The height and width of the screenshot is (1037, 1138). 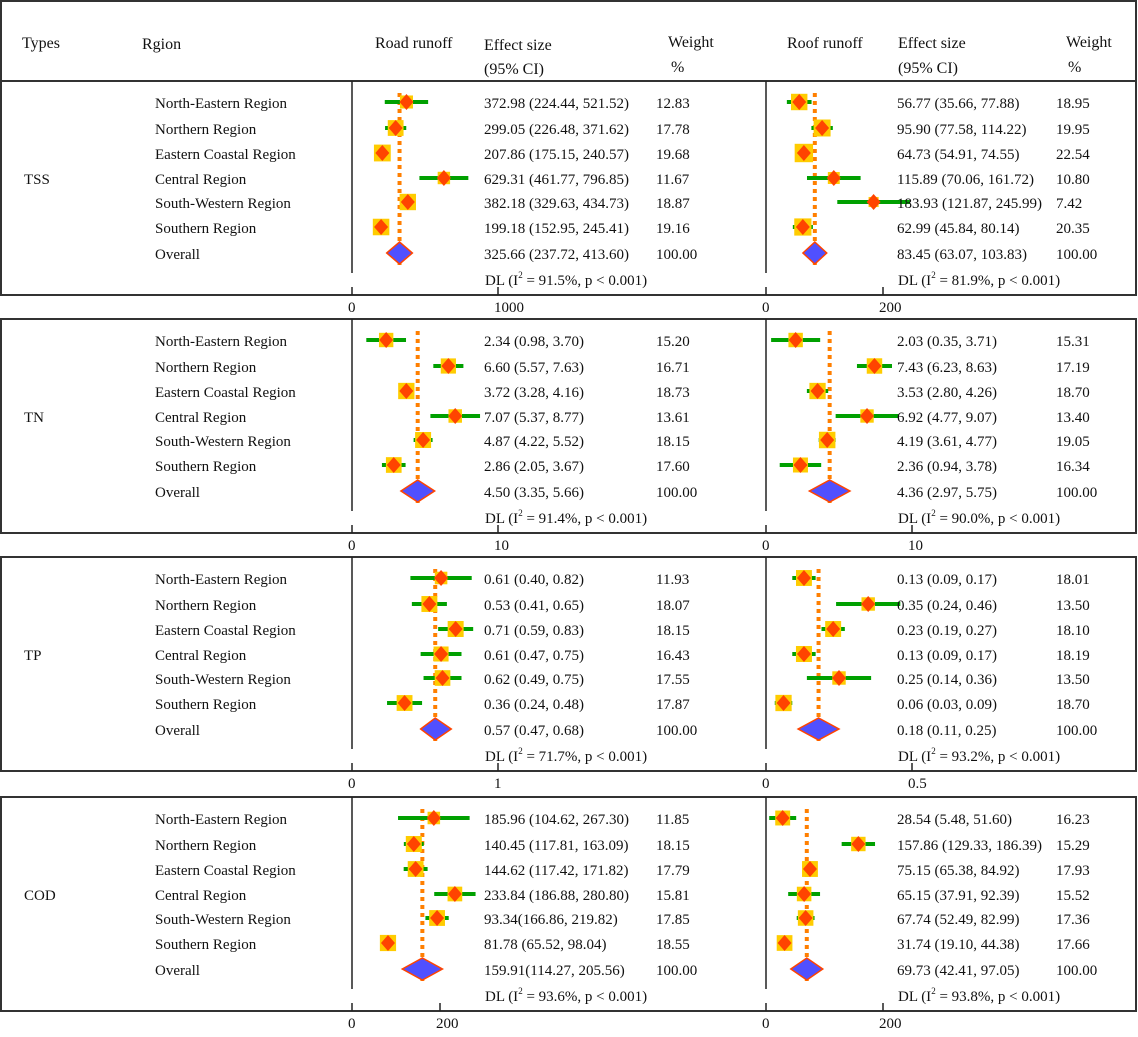 What do you see at coordinates (947, 493) in the screenshot?
I see `effect-size-text: 4.36 (2.97, 5.75)` at bounding box center [947, 493].